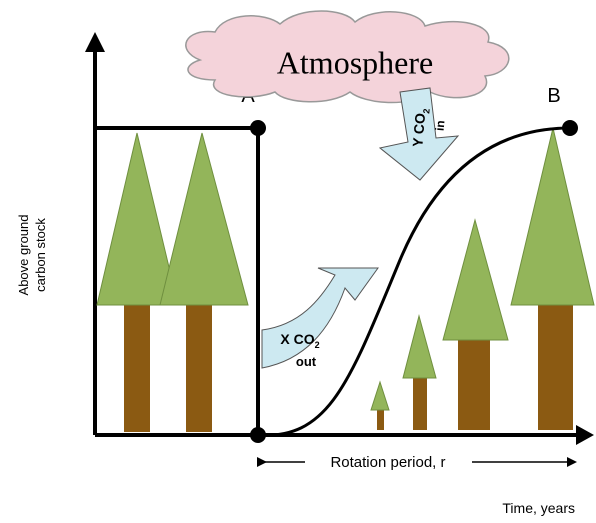  I want to click on y-axis-label-2: carbon stock, so click(40, 255).